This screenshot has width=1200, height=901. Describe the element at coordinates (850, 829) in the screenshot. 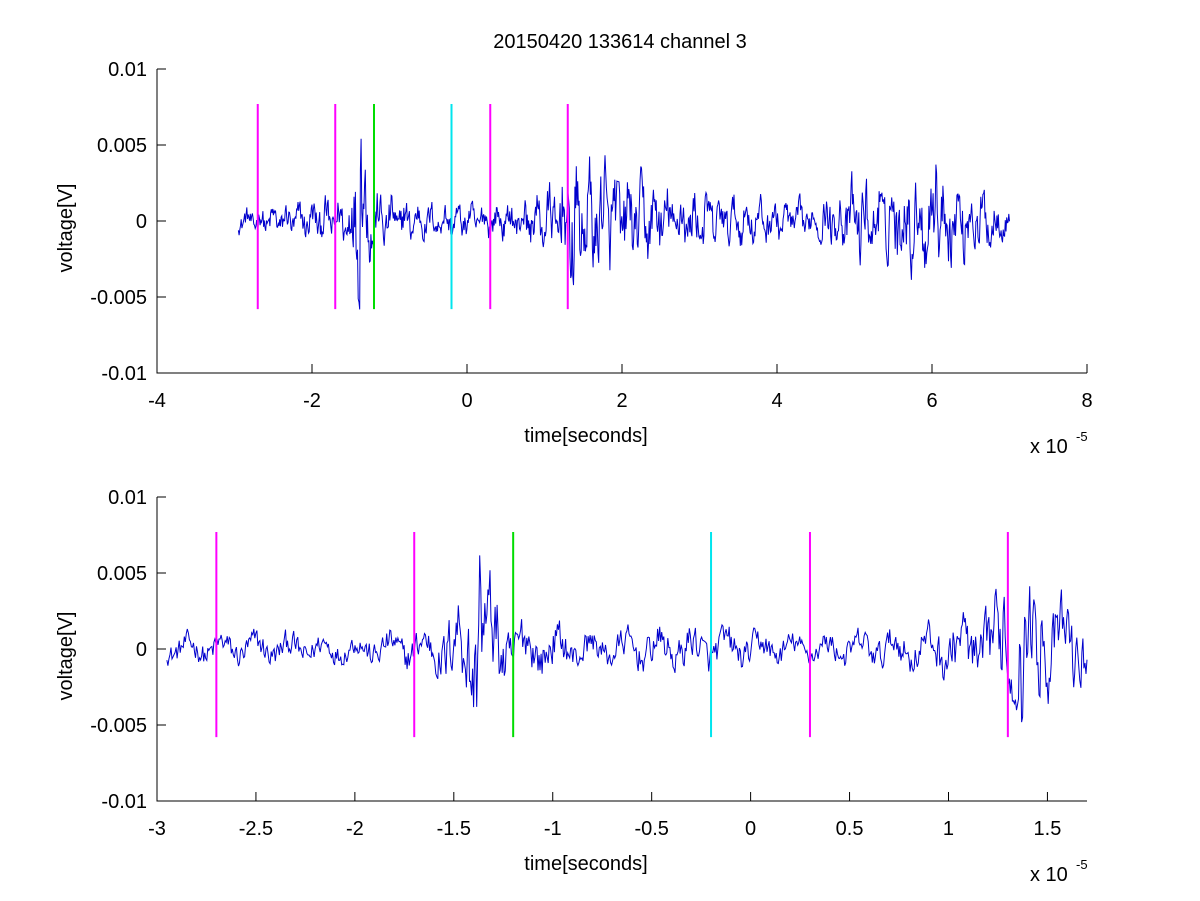

I see `x-tick-label: 0.5` at that location.